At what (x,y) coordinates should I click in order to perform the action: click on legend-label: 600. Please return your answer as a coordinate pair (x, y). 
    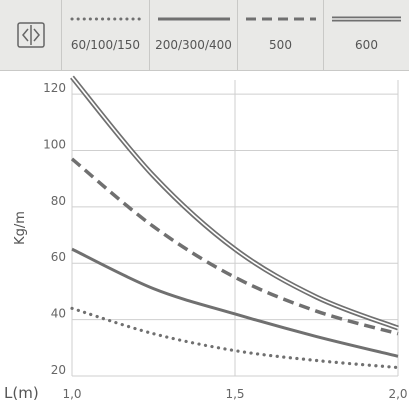
    Looking at the image, I should click on (366, 45).